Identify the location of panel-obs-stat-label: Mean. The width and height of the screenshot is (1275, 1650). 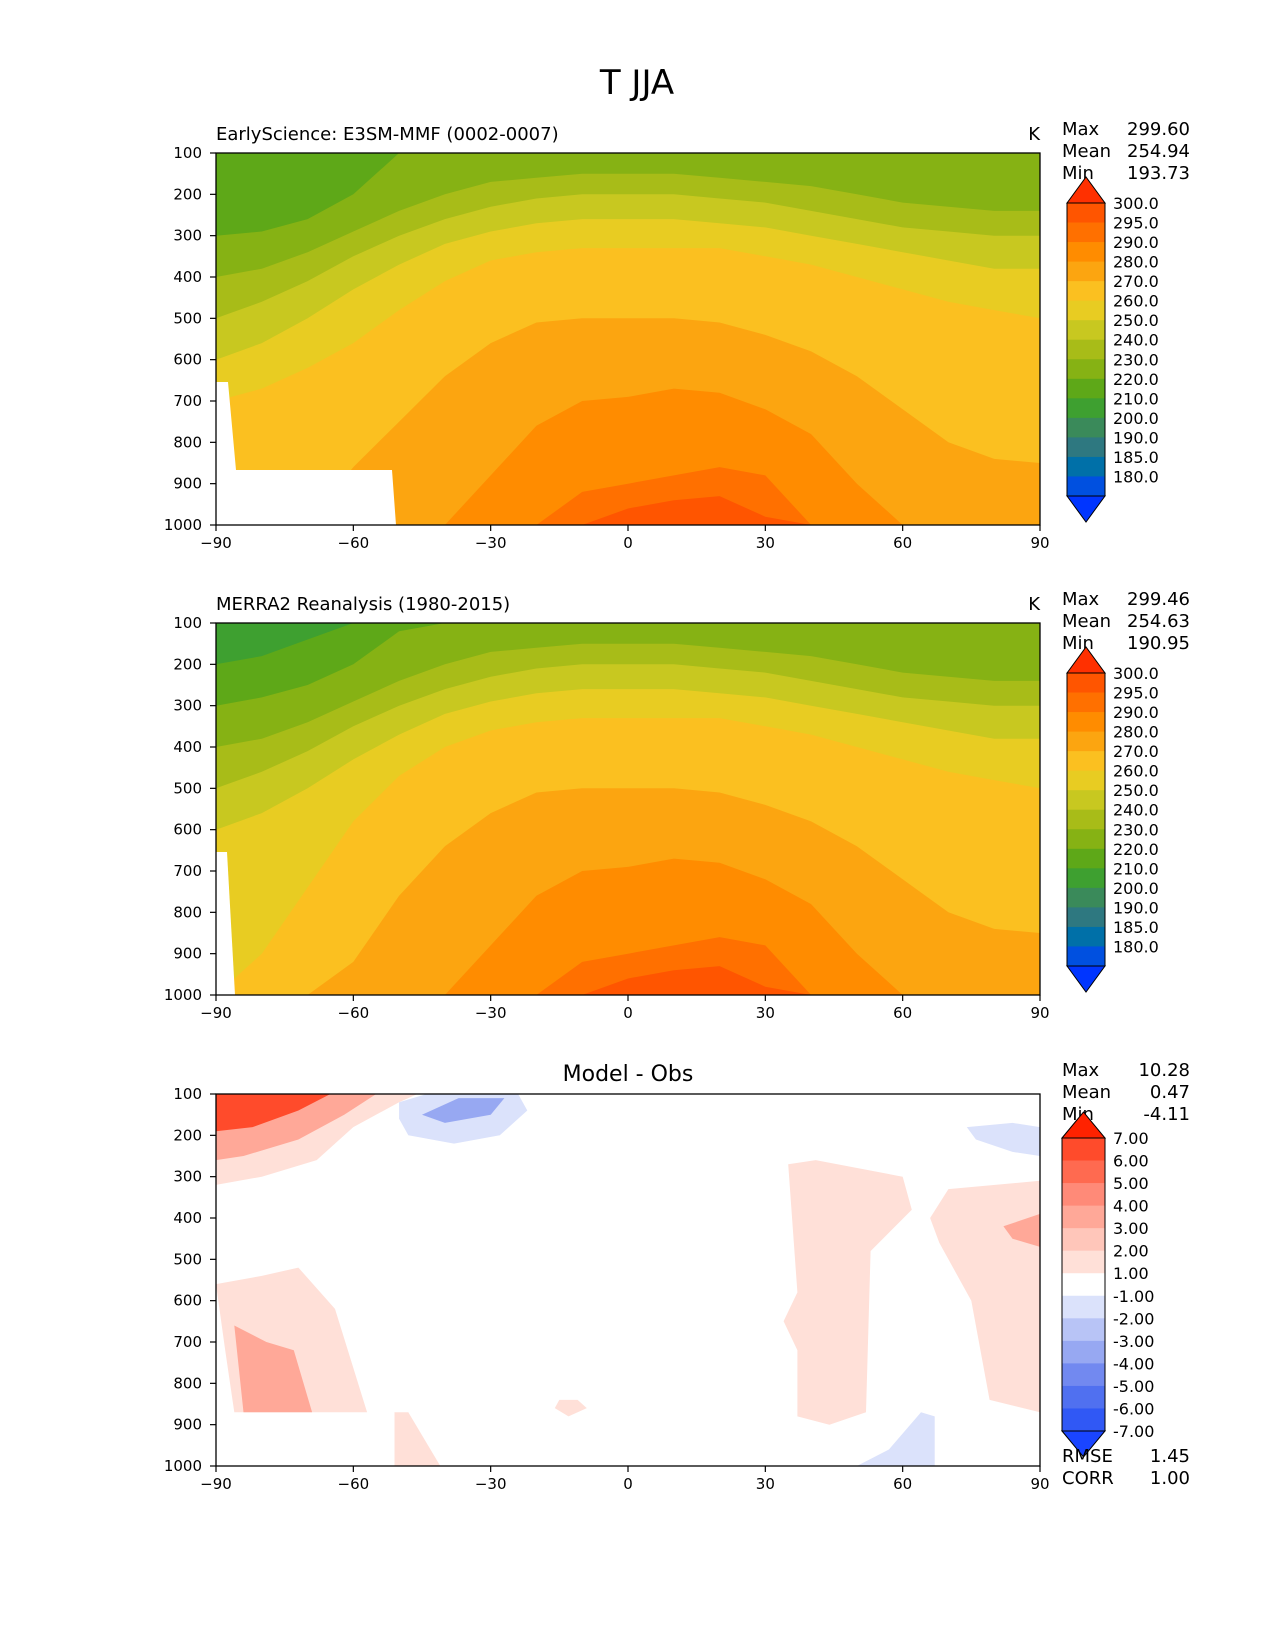
(1086, 621).